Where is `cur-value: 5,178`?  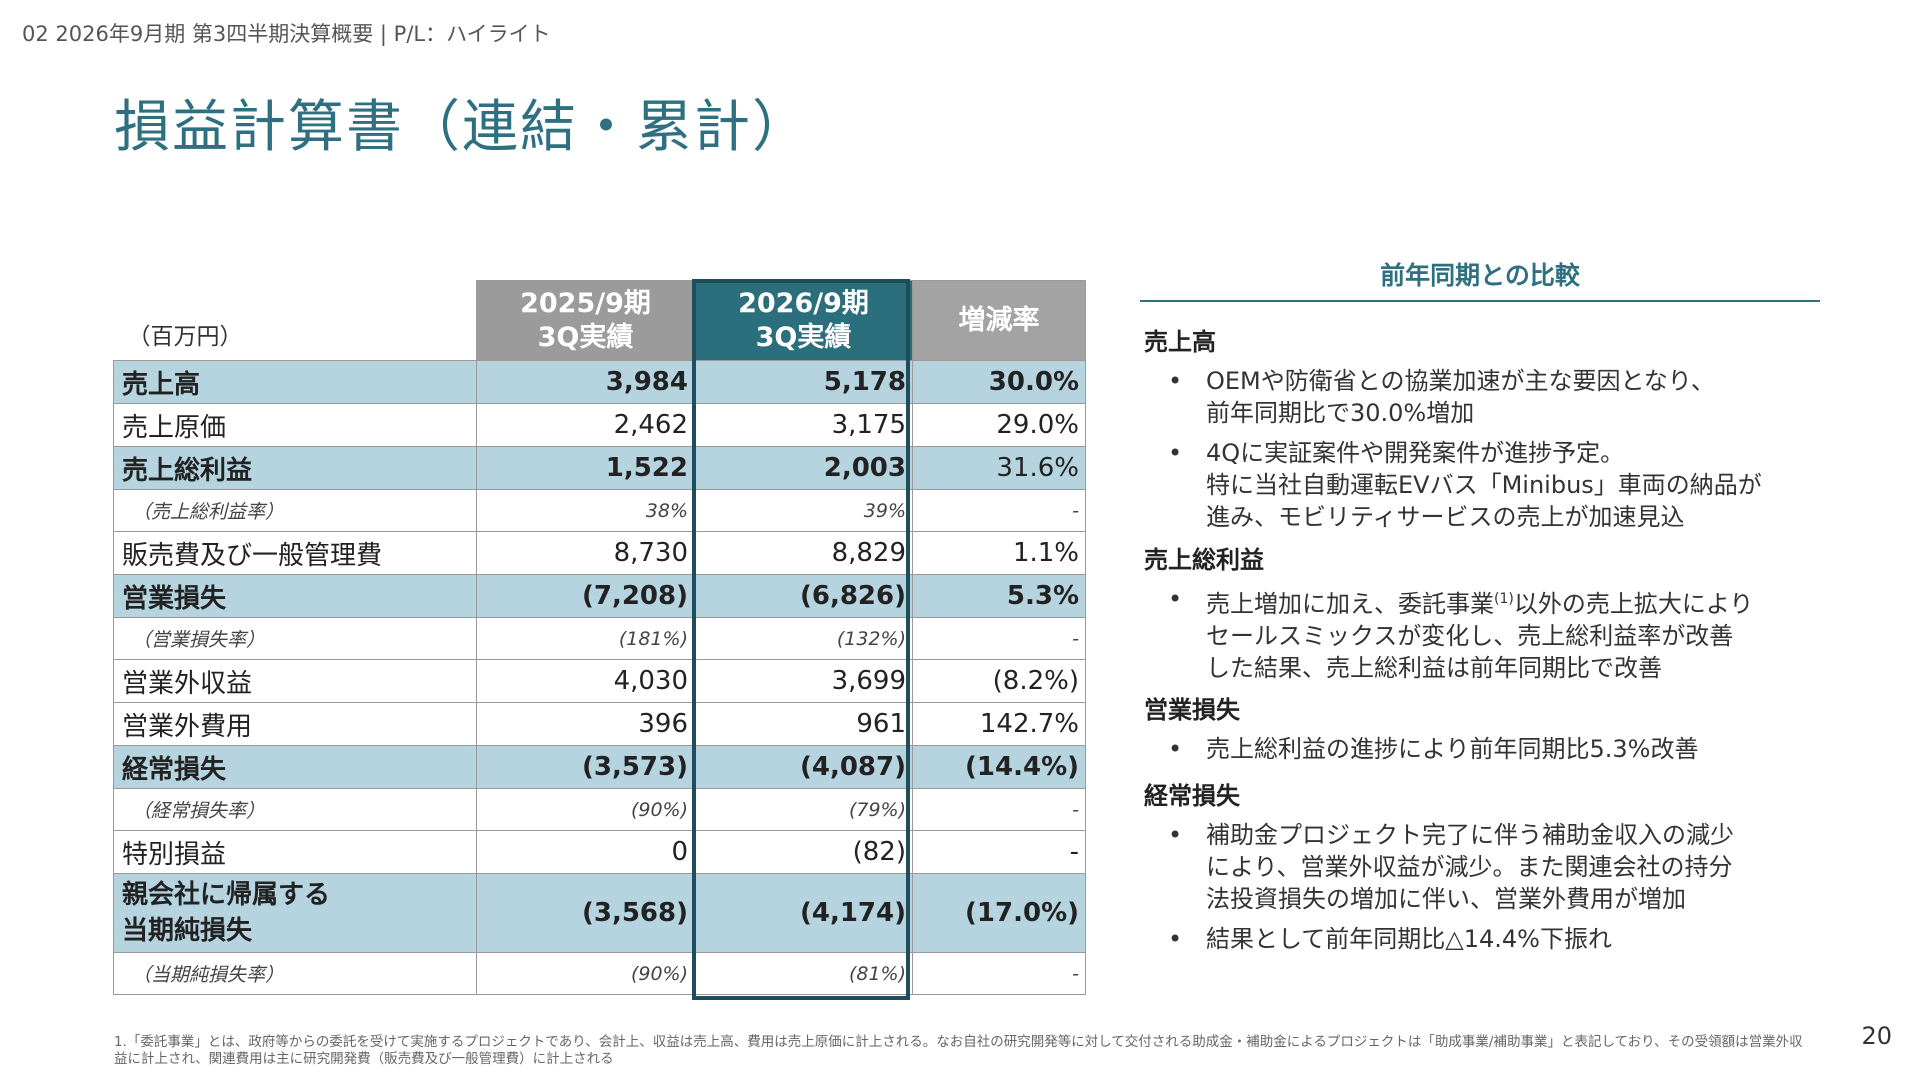 cur-value: 5,178 is located at coordinates (803, 382).